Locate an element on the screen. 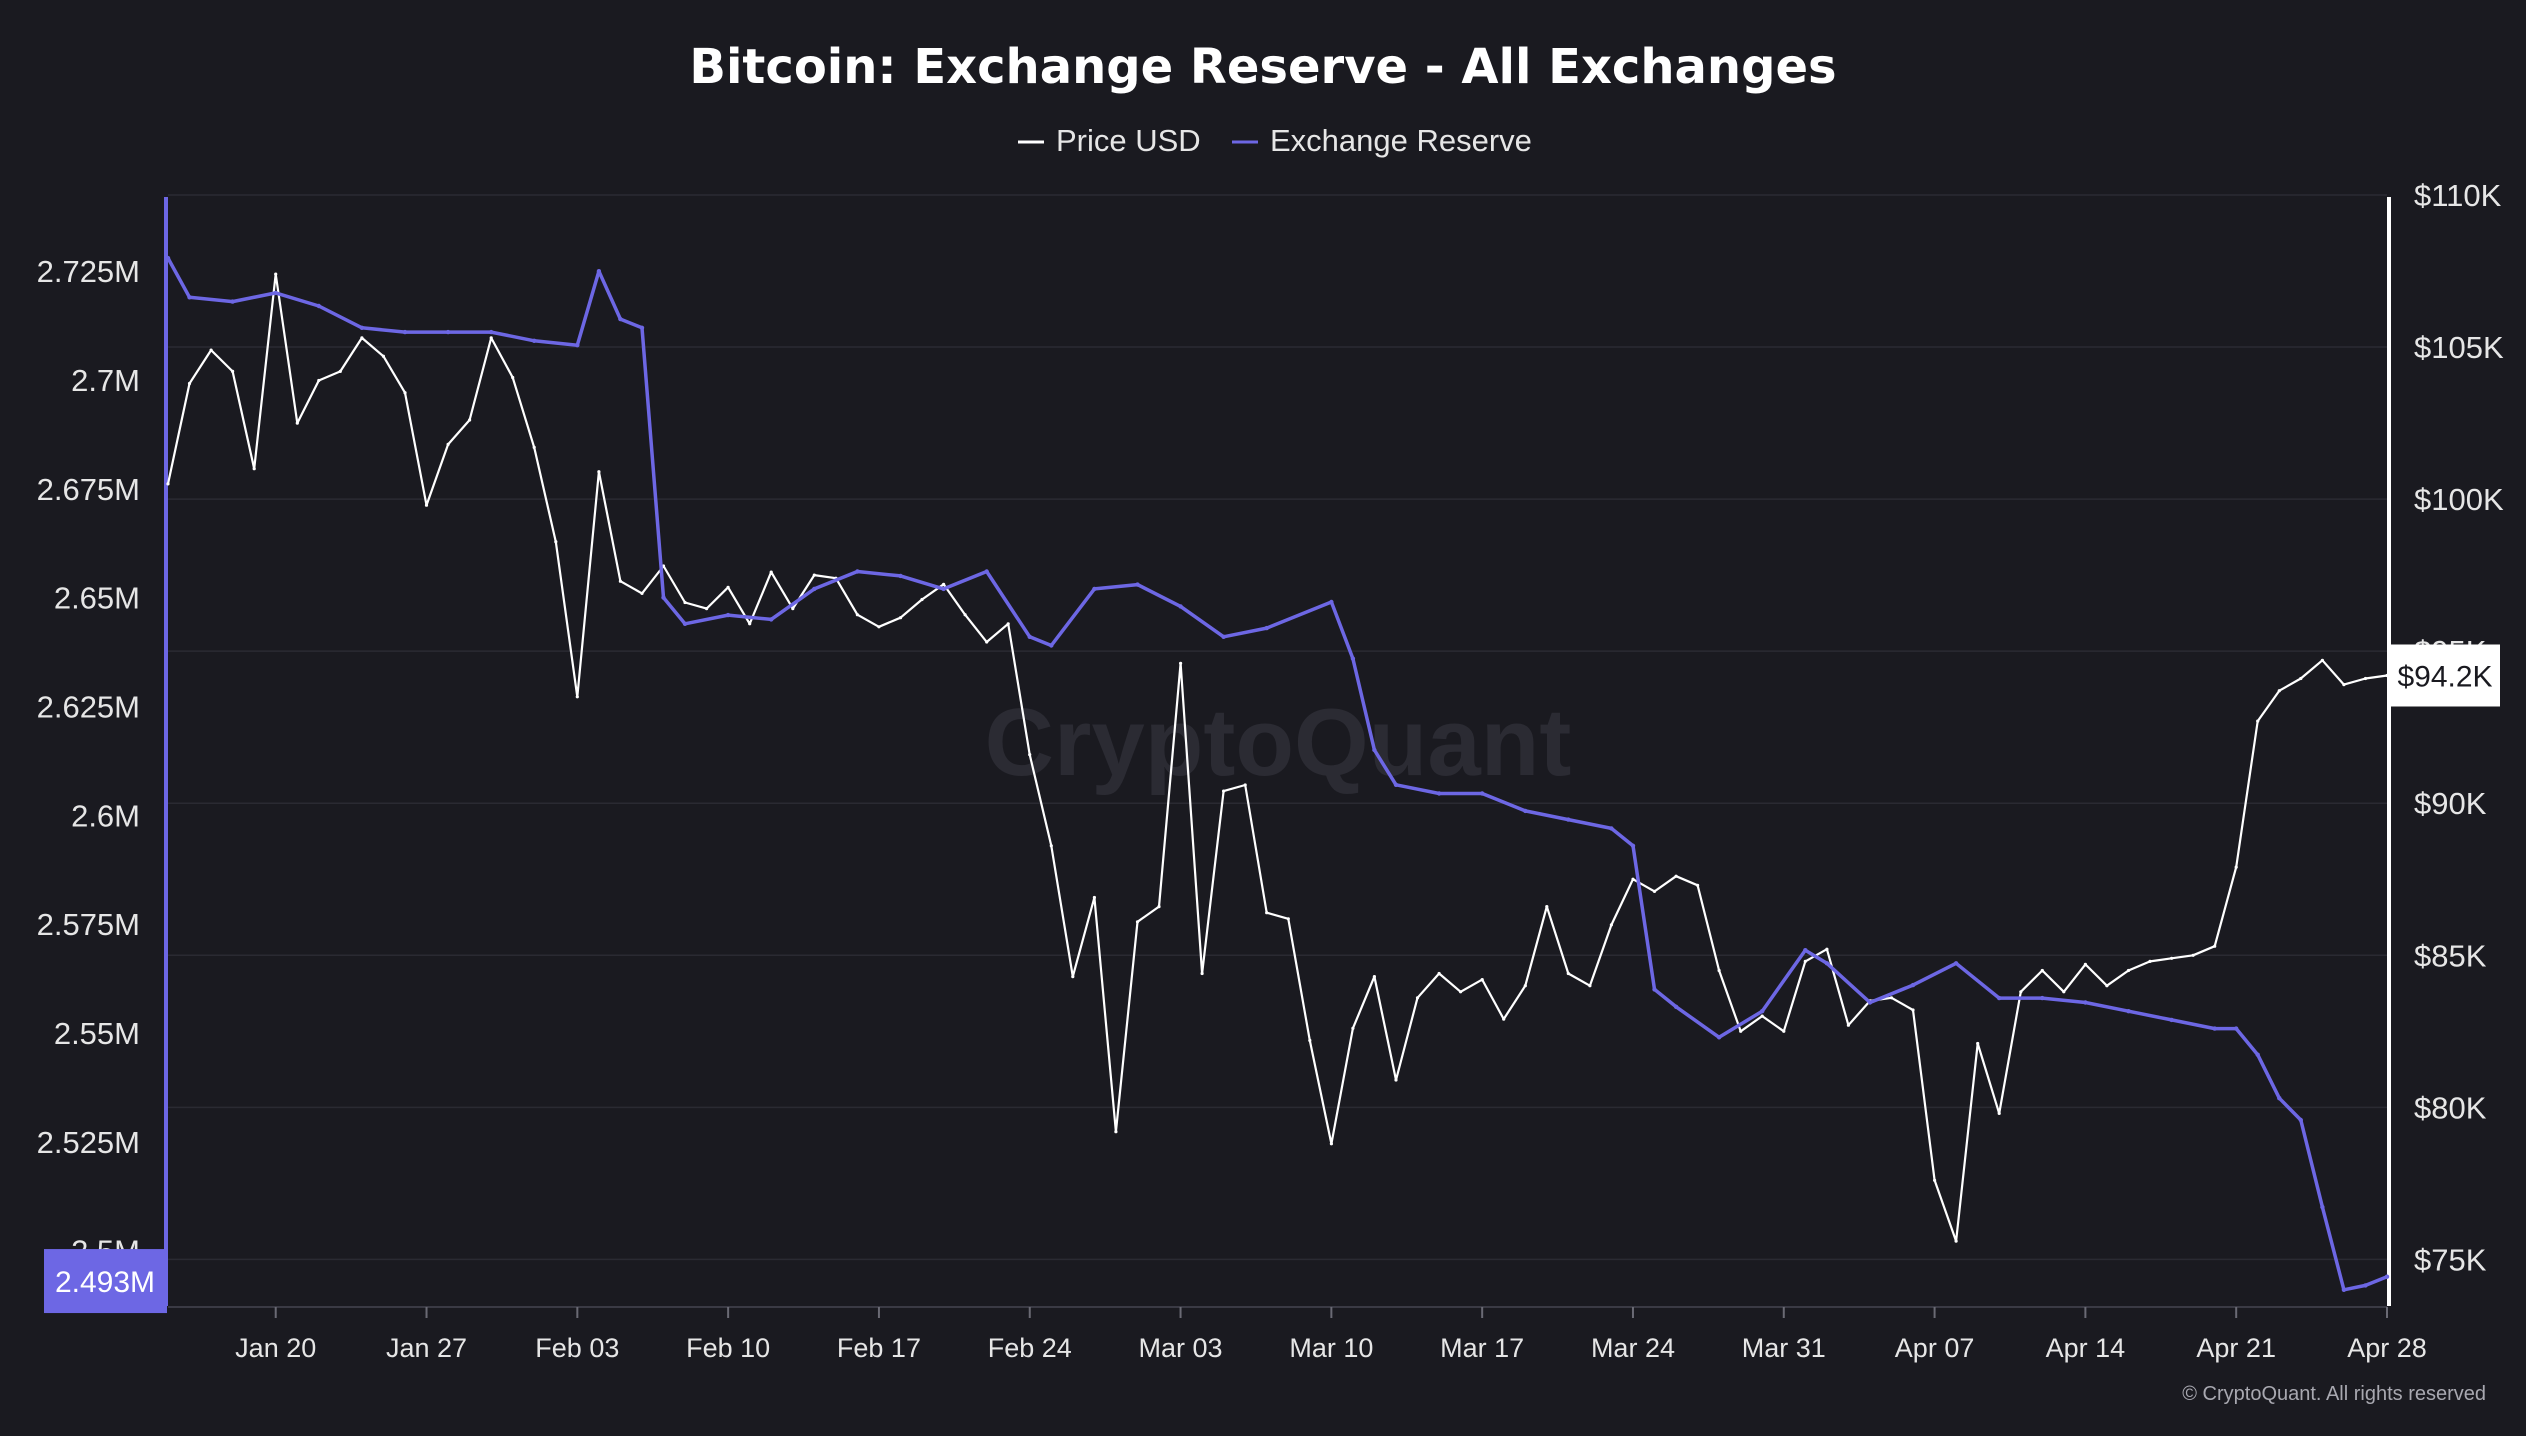 Image resolution: width=2526 pixels, height=1436 pixels. legend-label-0: Price USD is located at coordinates (1128, 140).